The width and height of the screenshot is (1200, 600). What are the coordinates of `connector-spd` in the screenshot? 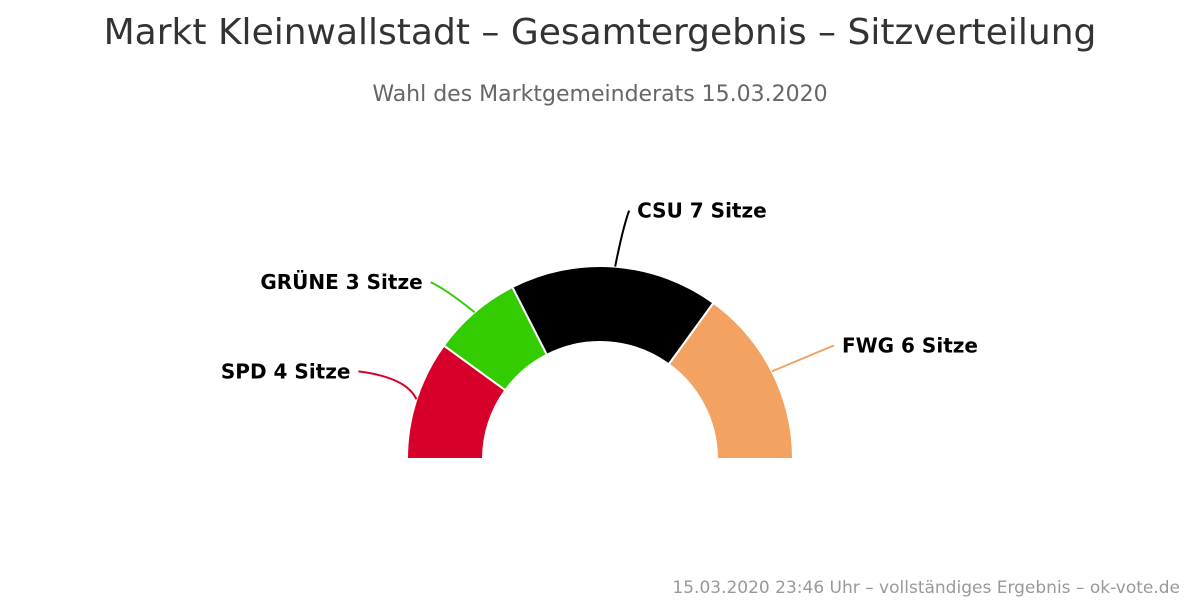 It's located at (388, 385).